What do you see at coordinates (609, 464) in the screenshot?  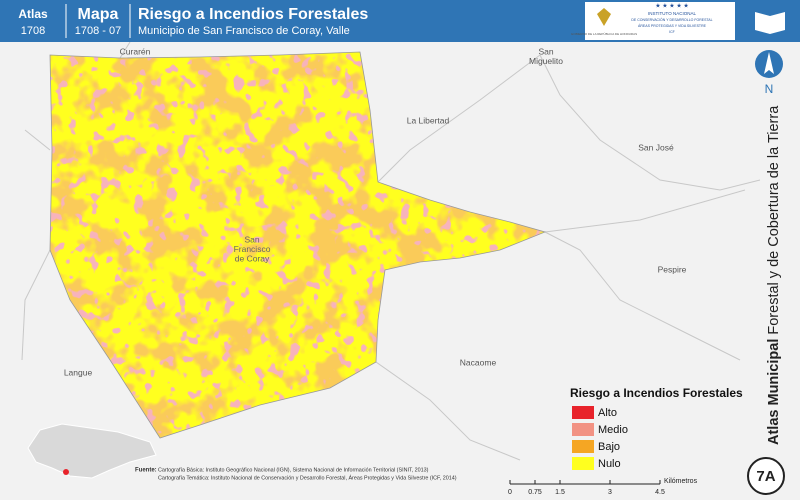 I see `legend-label: Nulo` at bounding box center [609, 464].